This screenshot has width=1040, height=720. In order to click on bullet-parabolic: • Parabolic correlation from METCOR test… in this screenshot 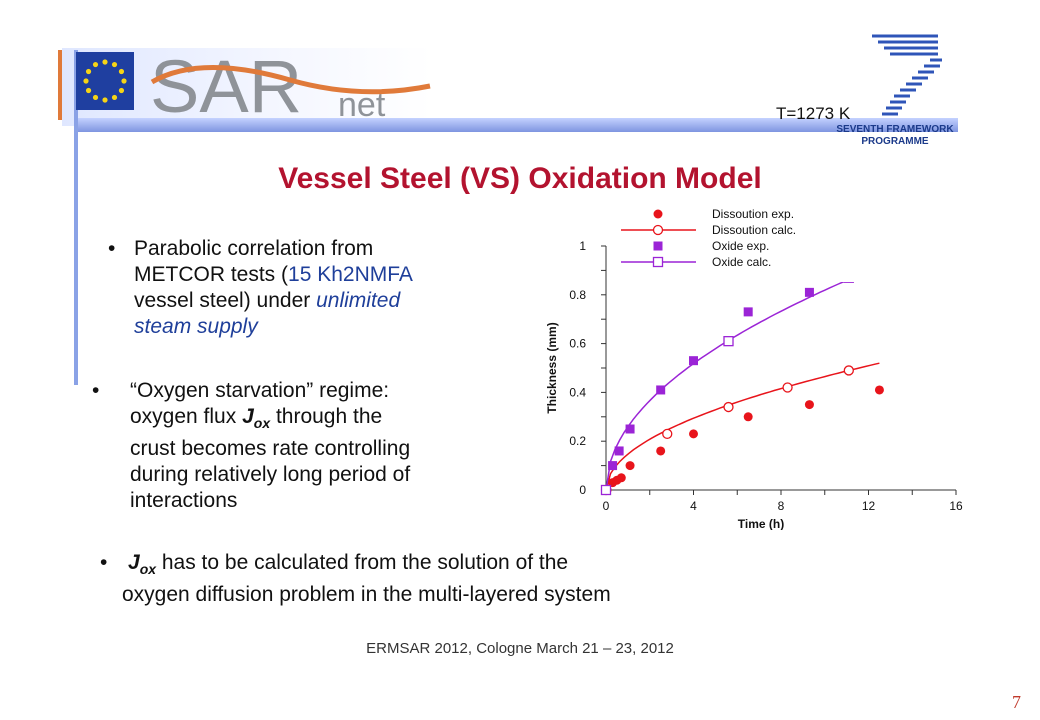, I will do `click(308, 288)`.